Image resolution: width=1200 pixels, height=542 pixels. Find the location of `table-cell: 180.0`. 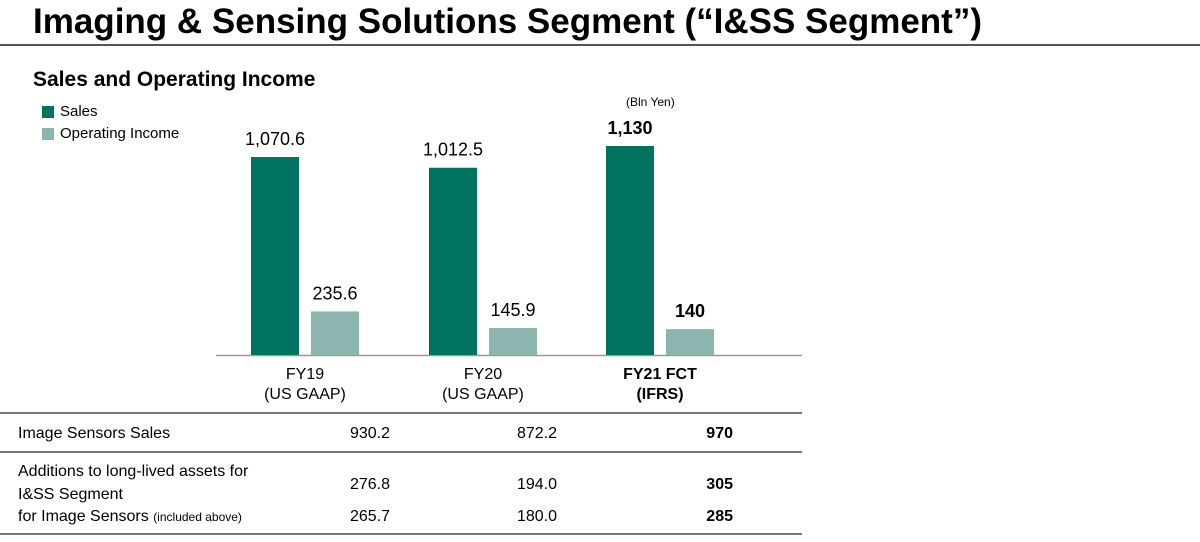

table-cell: 180.0 is located at coordinates (536, 516).